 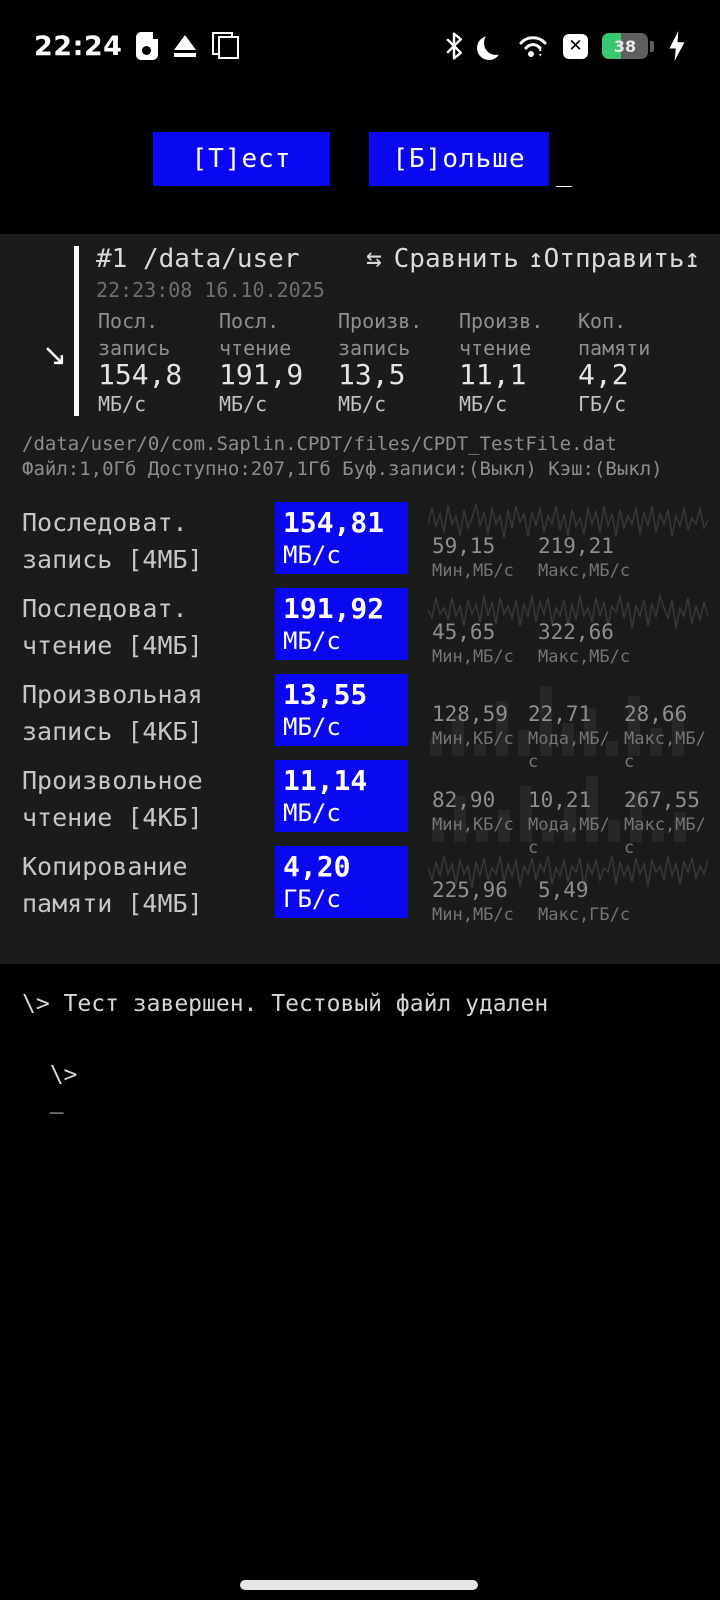 What do you see at coordinates (602, 404) in the screenshot?
I see `metric-unit: ГБ/с` at bounding box center [602, 404].